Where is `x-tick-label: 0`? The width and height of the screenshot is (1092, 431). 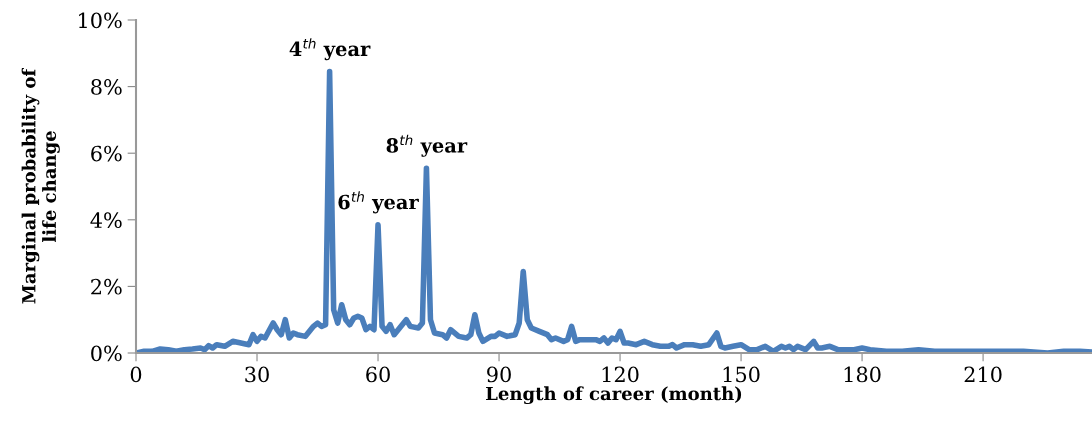 x-tick-label: 0 is located at coordinates (136, 374).